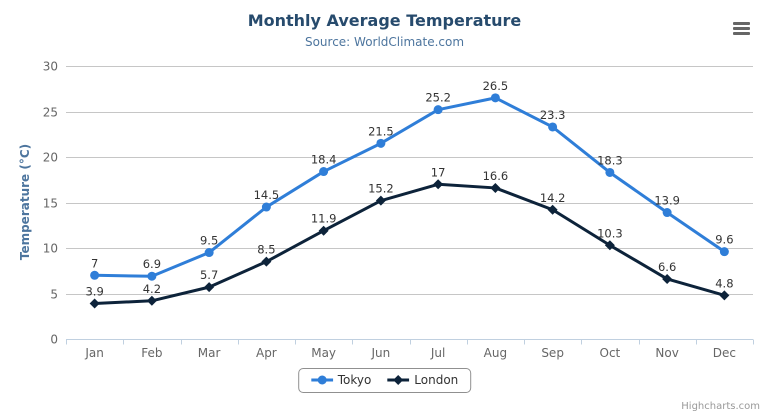 This screenshot has width=769, height=416. What do you see at coordinates (610, 172) in the screenshot?
I see `data-point-tokyo-oct` at bounding box center [610, 172].